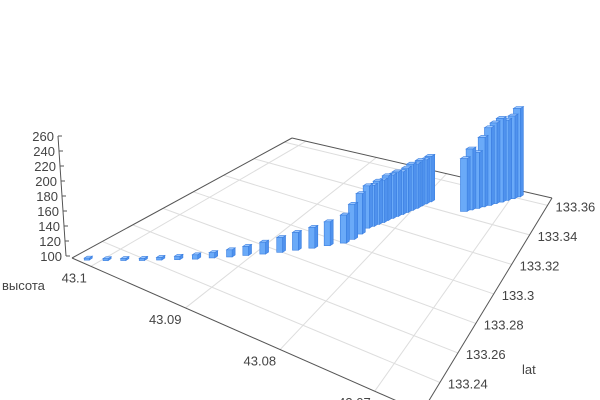 The image size is (600, 400). Describe the element at coordinates (165, 319) in the screenshot. I see `x-tick-label: 43.09` at that location.